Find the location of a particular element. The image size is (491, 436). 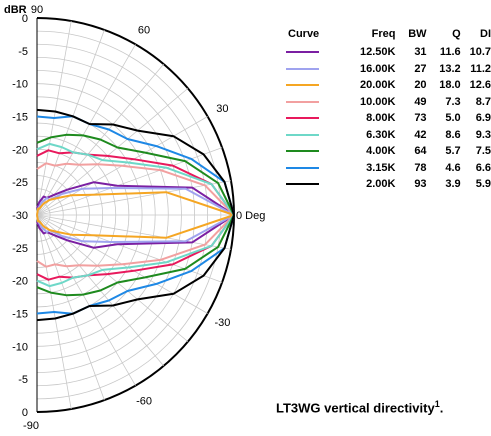

legend-cell-freq: 16.00K is located at coordinates (378, 68).